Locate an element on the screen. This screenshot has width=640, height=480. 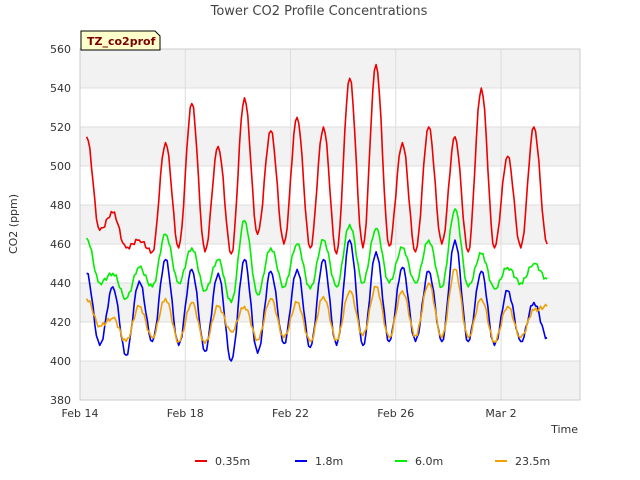
x-tick-label: Feb 14 is located at coordinates (80, 413).